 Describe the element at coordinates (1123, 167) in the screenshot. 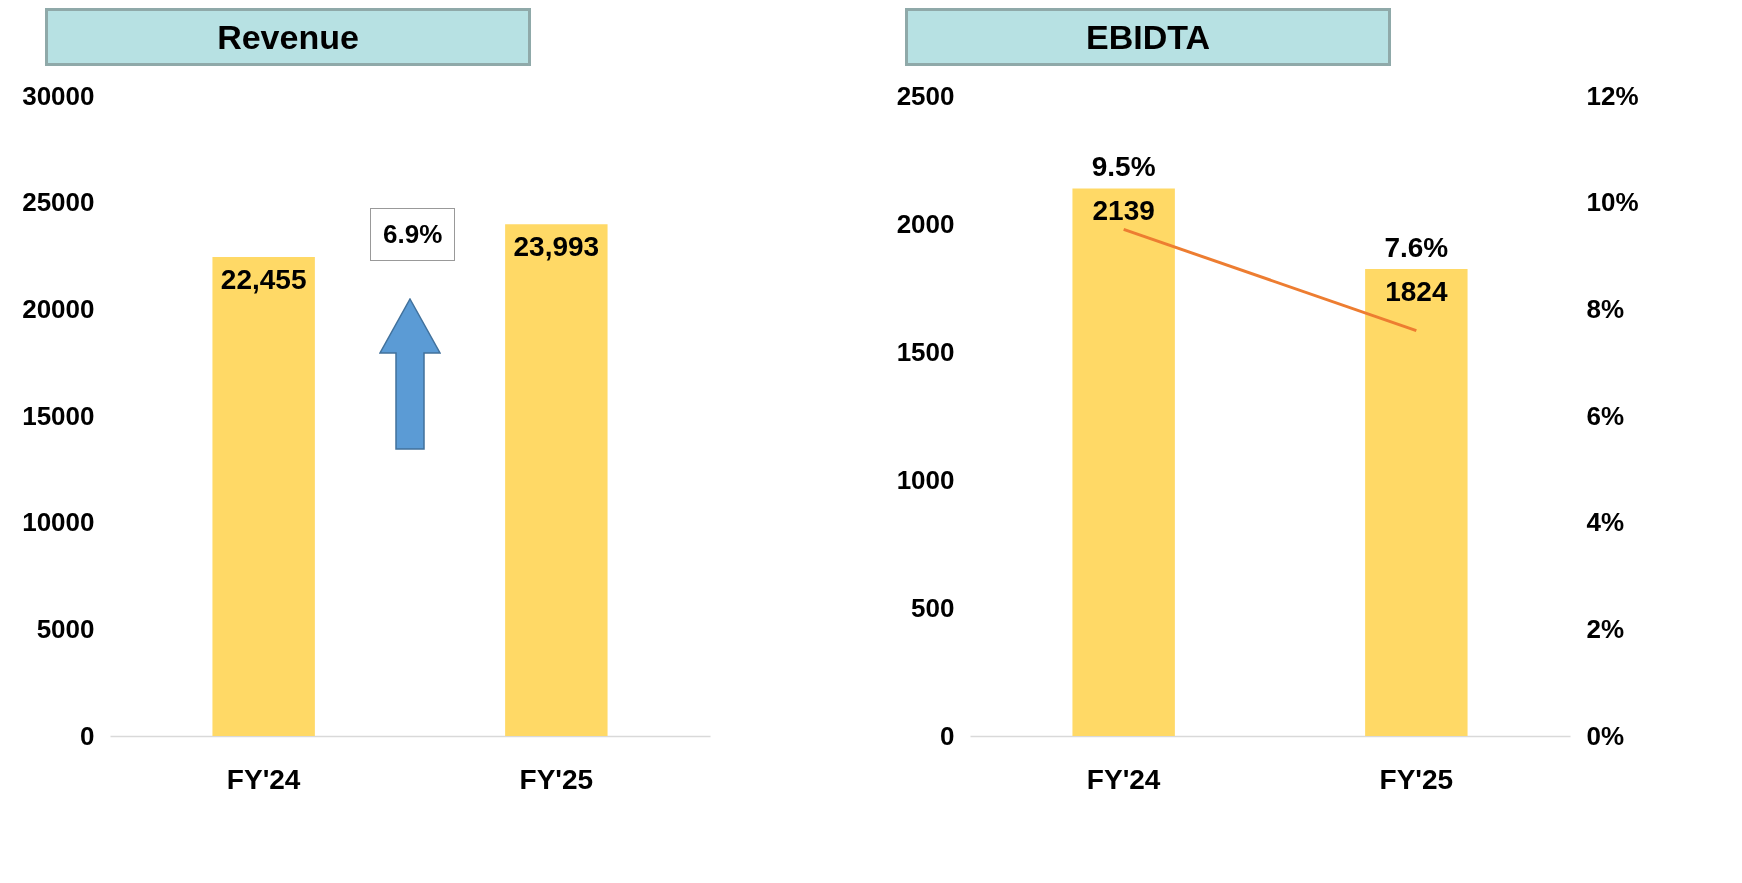

I see `data-label: 9.5%` at that location.